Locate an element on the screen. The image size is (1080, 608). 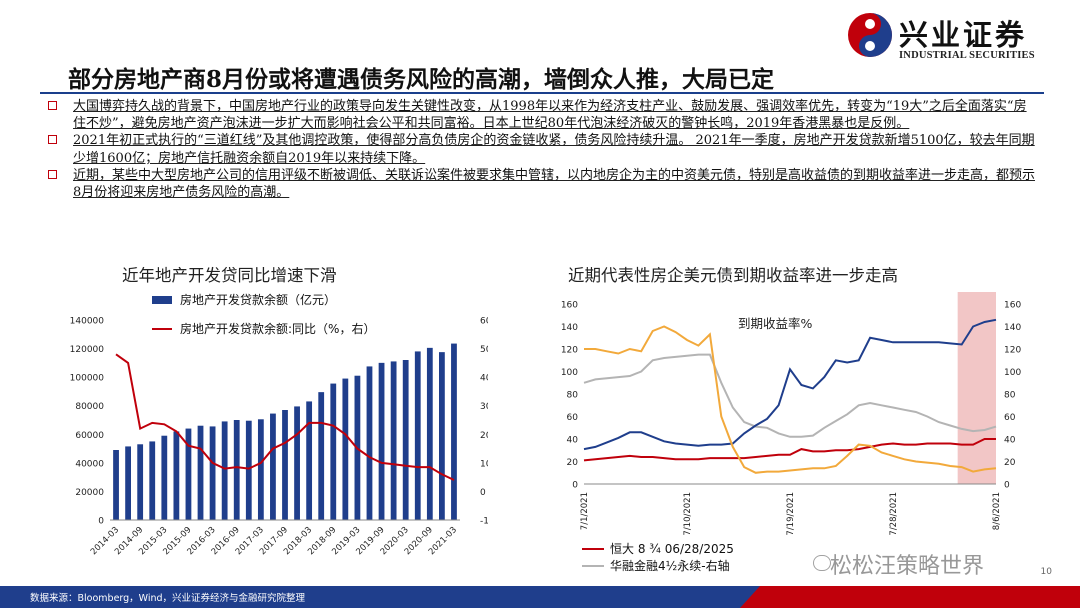
y-tick-label-left: 160 is located at coordinates (569, 306).